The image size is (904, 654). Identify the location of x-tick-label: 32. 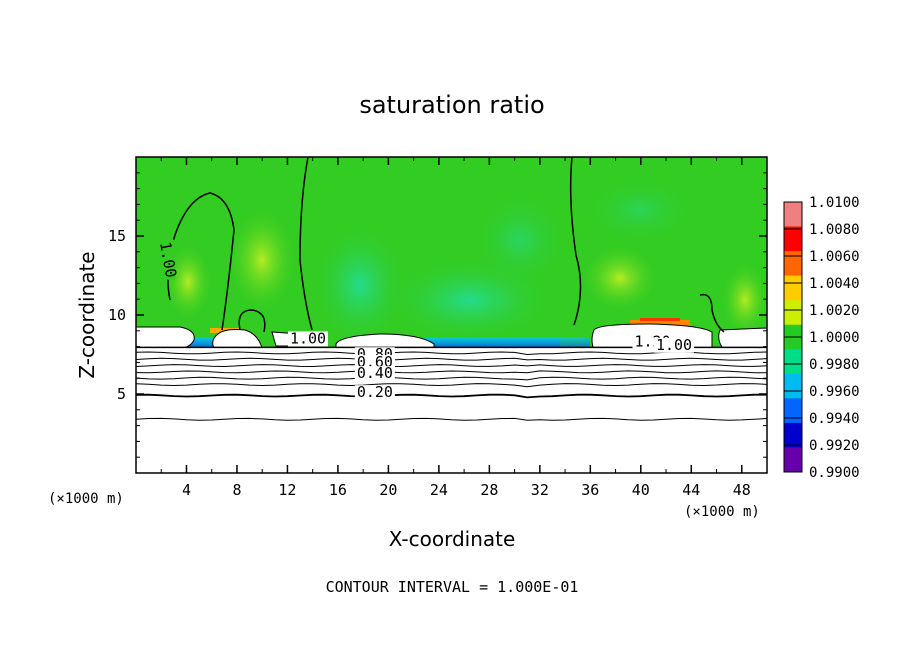
(540, 490).